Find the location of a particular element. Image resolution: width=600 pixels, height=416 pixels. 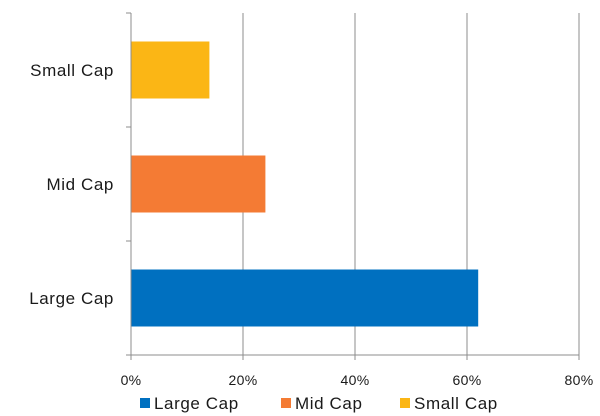

category-label: Mid Cap is located at coordinates (80, 184).